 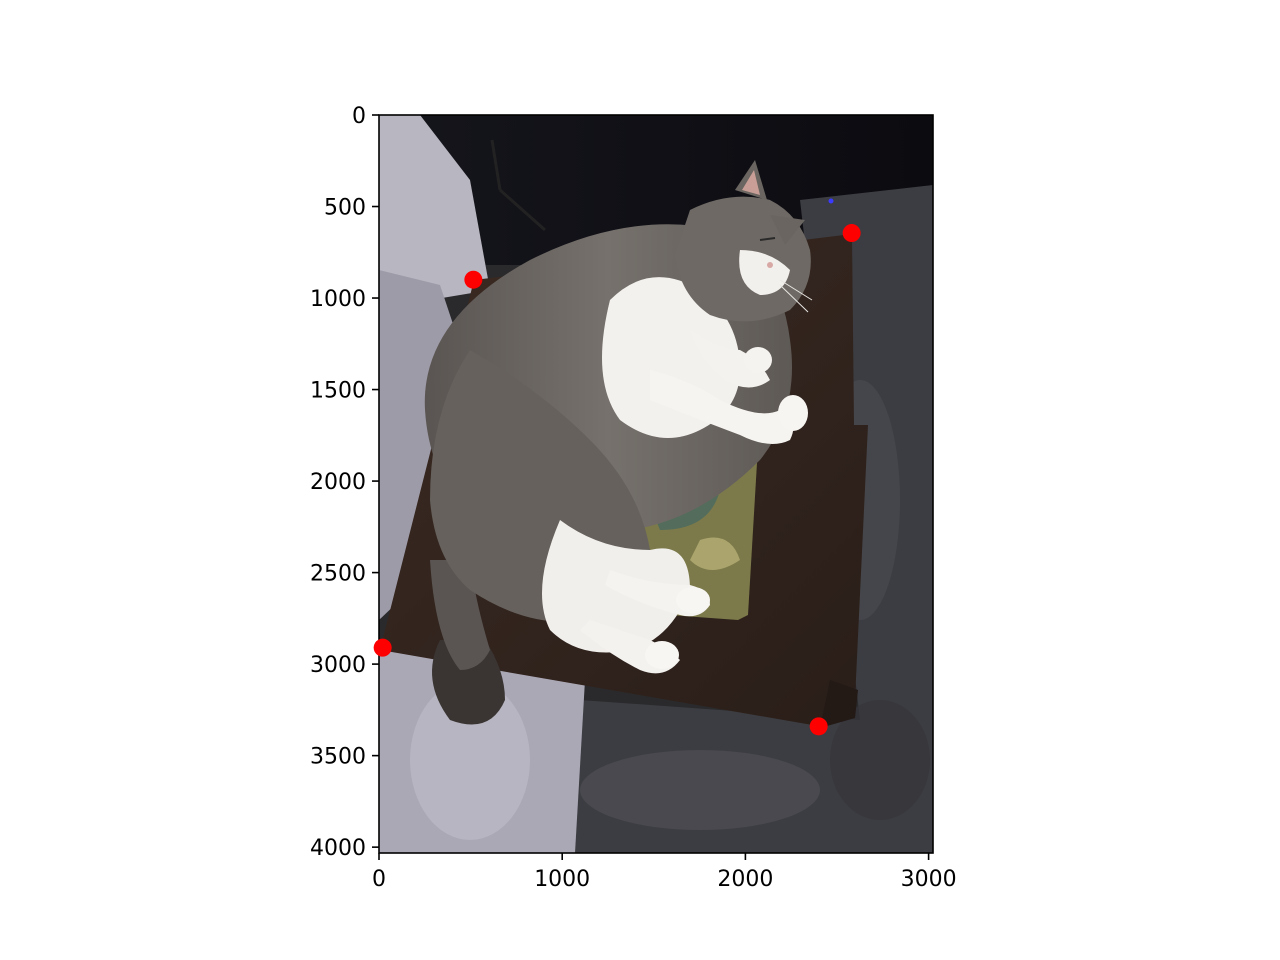 I want to click on x-tick-label: 0, so click(x=379, y=879).